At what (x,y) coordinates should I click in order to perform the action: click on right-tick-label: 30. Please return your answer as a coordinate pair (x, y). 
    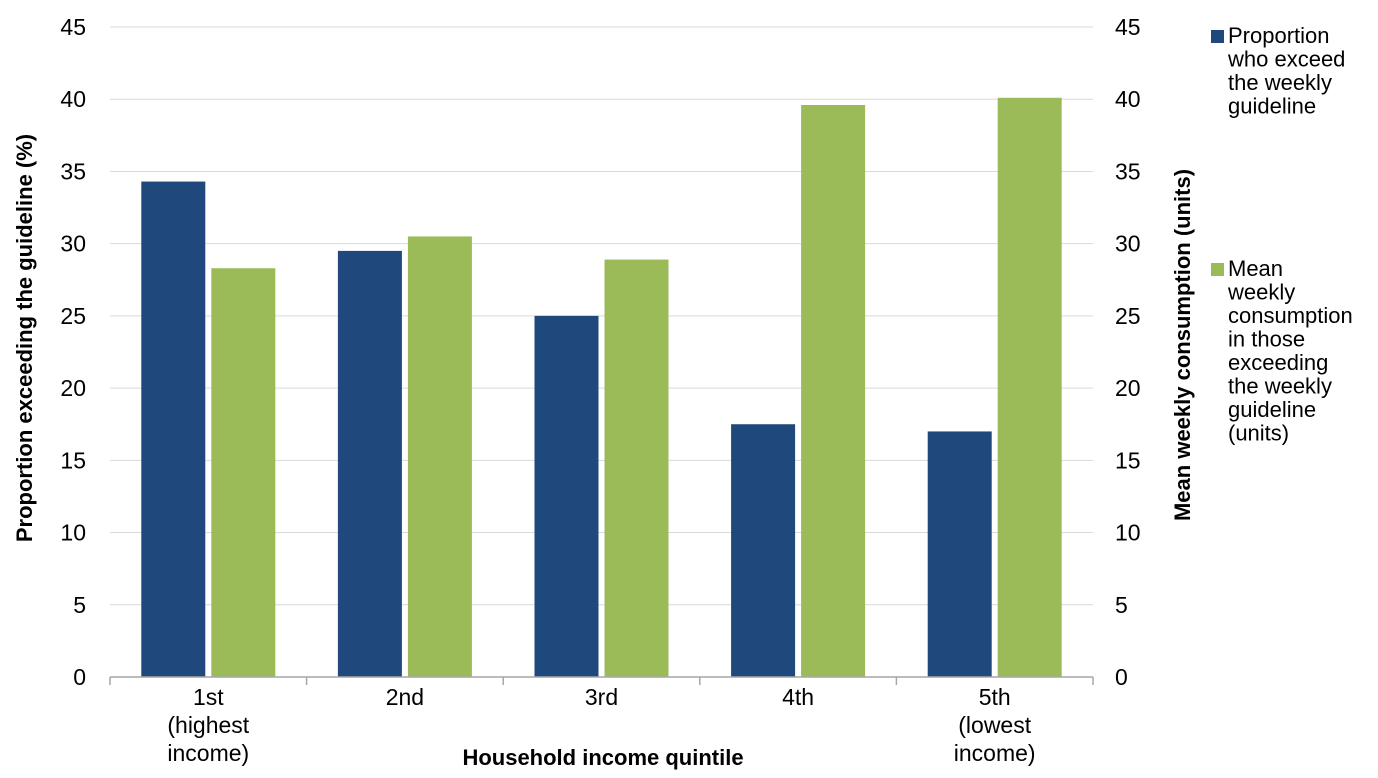
    Looking at the image, I should click on (1128, 244).